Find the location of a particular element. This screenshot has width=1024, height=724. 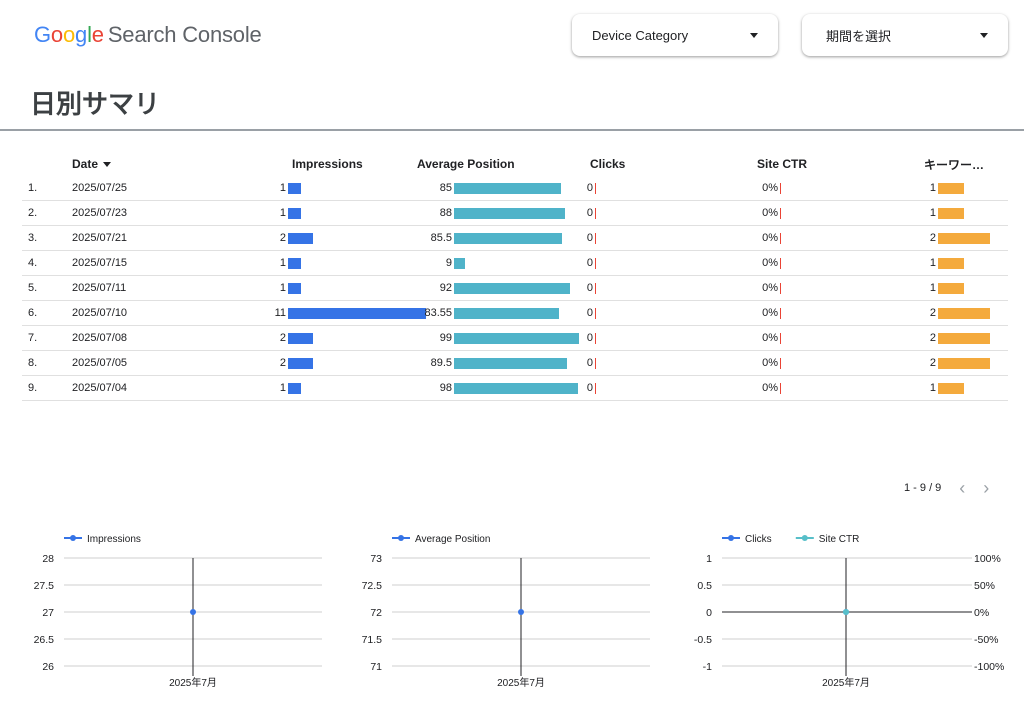

legend-label: Impressions is located at coordinates (114, 539).